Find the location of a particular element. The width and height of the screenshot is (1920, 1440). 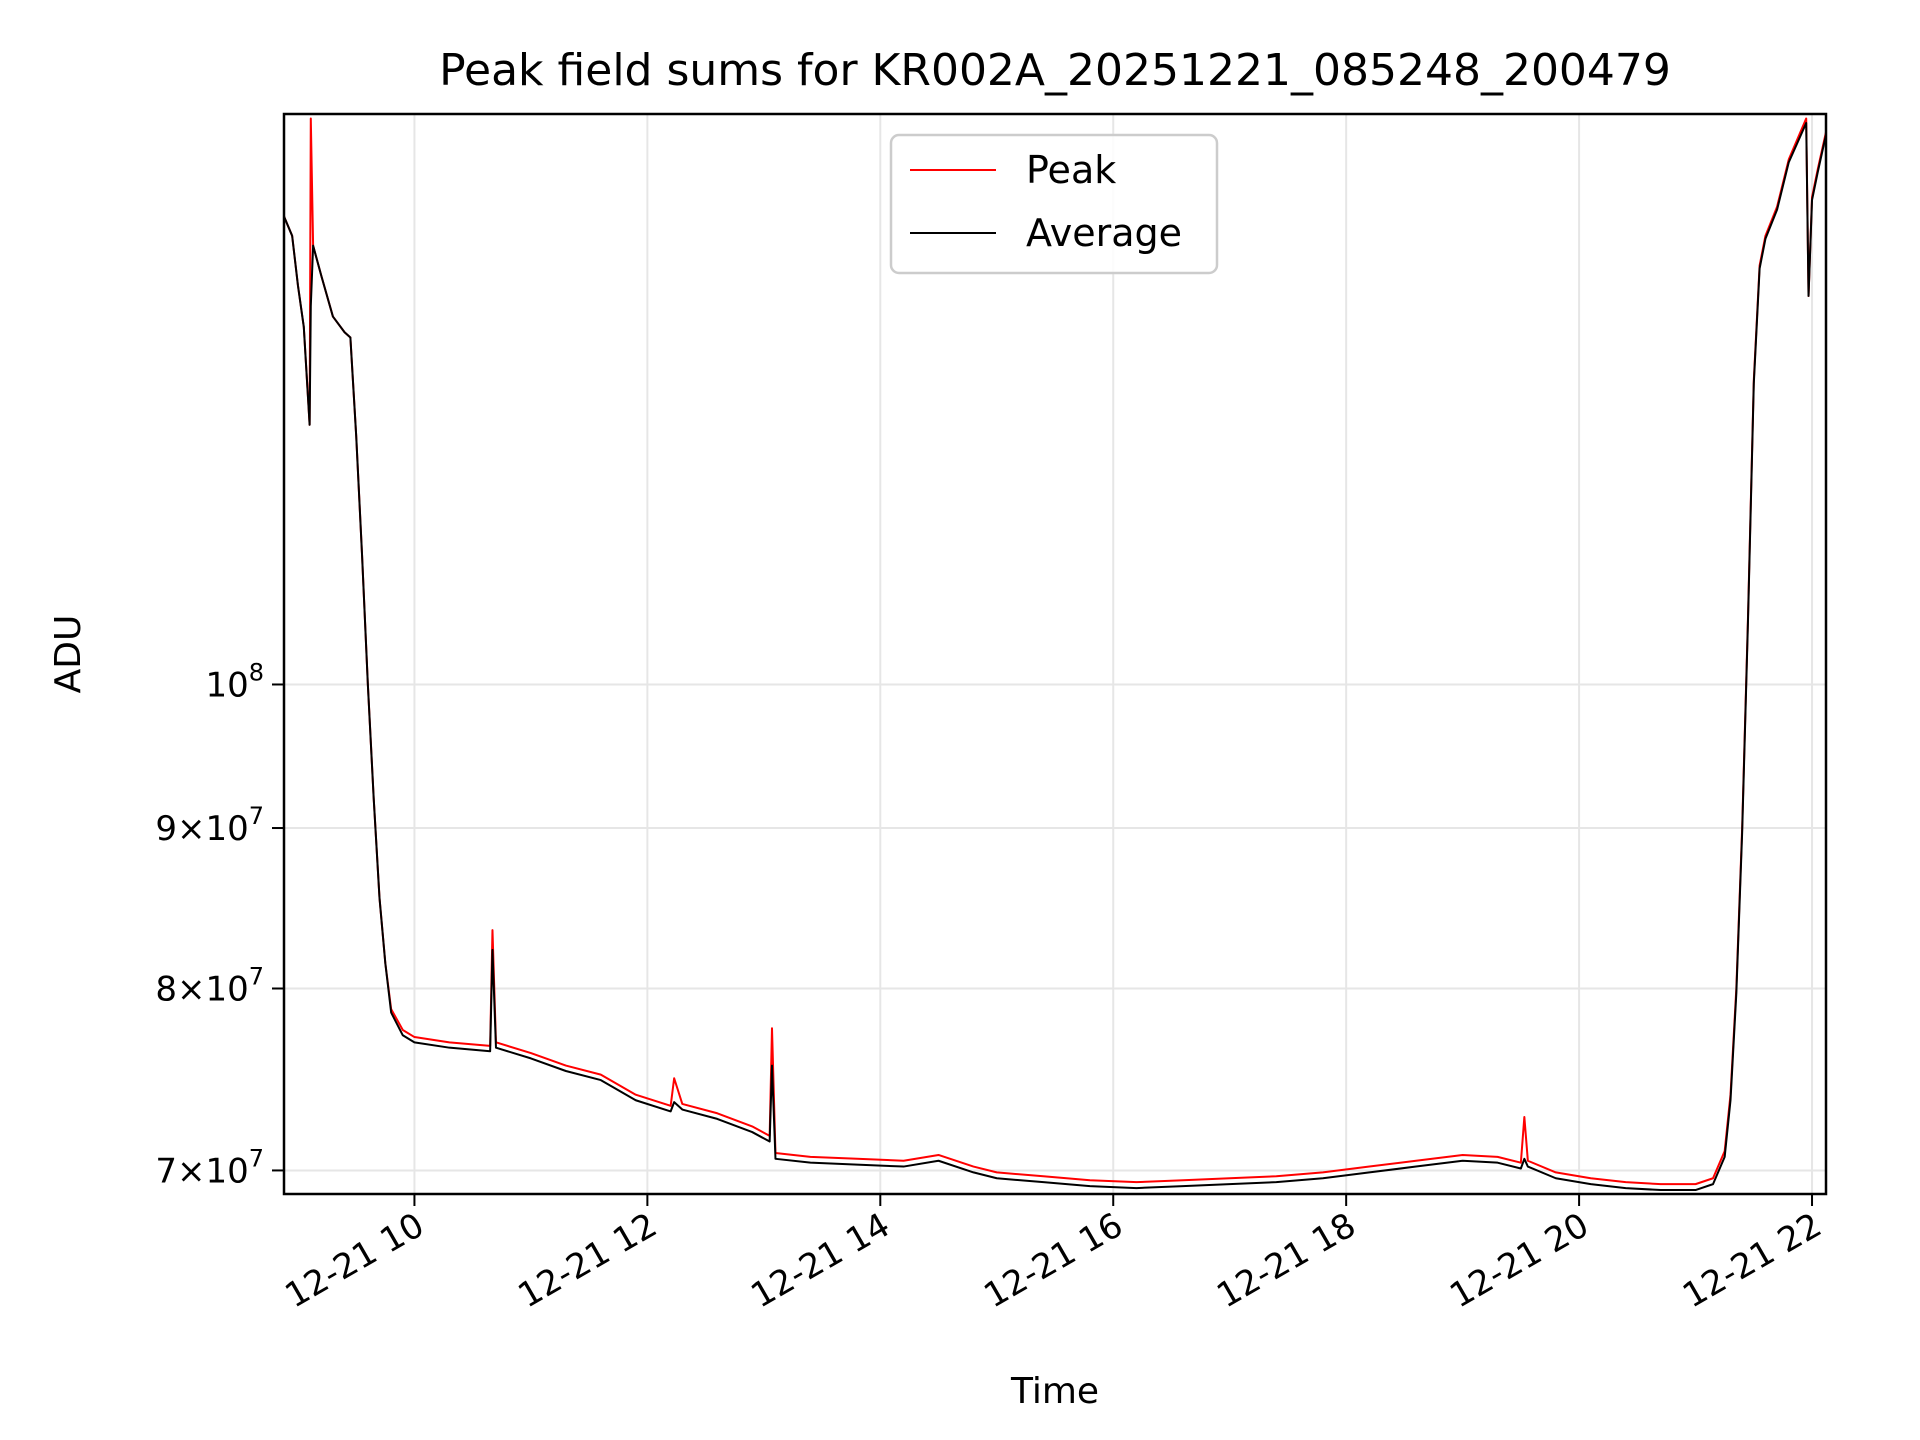

y-axis-label: ADU is located at coordinates (68, 654).